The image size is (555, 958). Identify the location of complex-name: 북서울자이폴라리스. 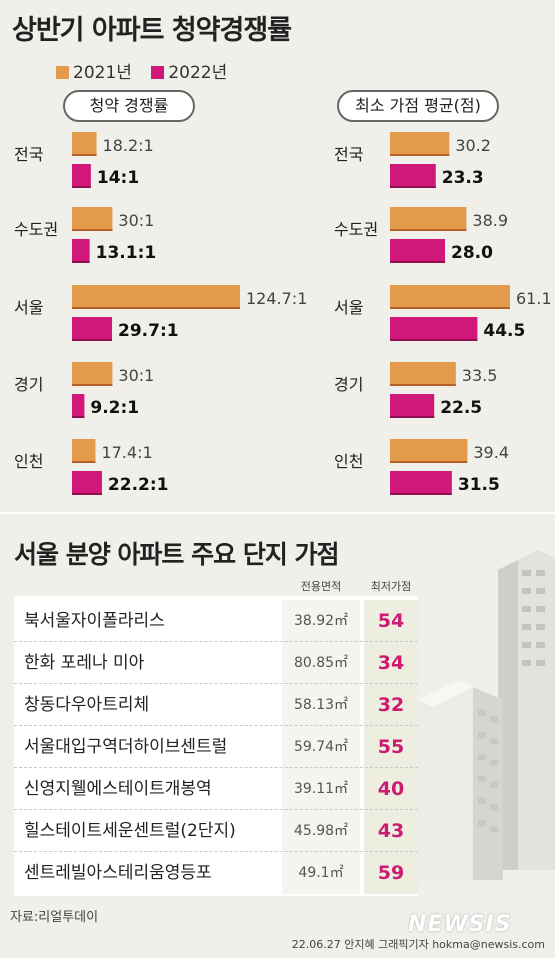
(94, 621).